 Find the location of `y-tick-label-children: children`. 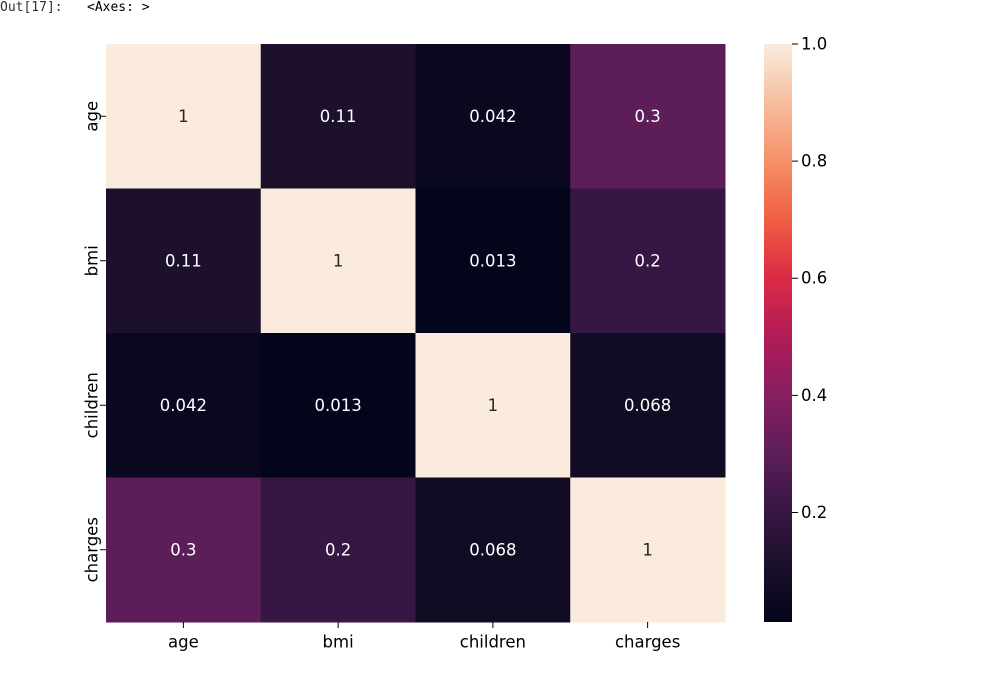

y-tick-label-children: children is located at coordinates (92, 405).